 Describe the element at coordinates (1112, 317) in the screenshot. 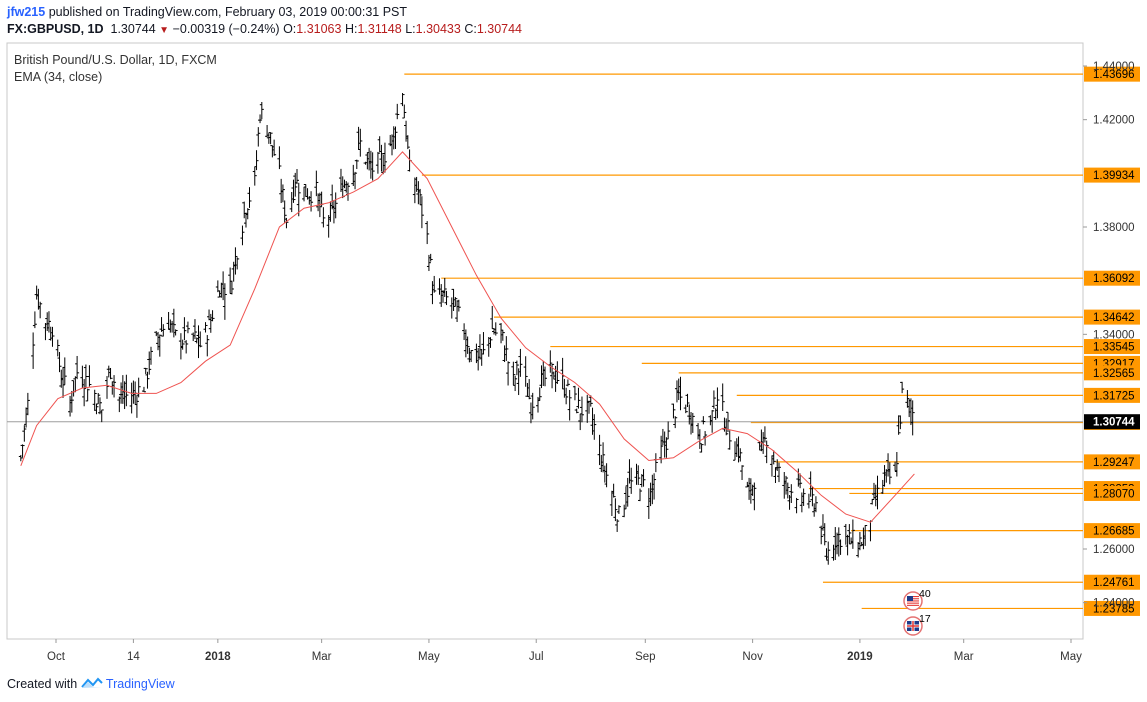

I see `price-level-label: 1.34642` at that location.